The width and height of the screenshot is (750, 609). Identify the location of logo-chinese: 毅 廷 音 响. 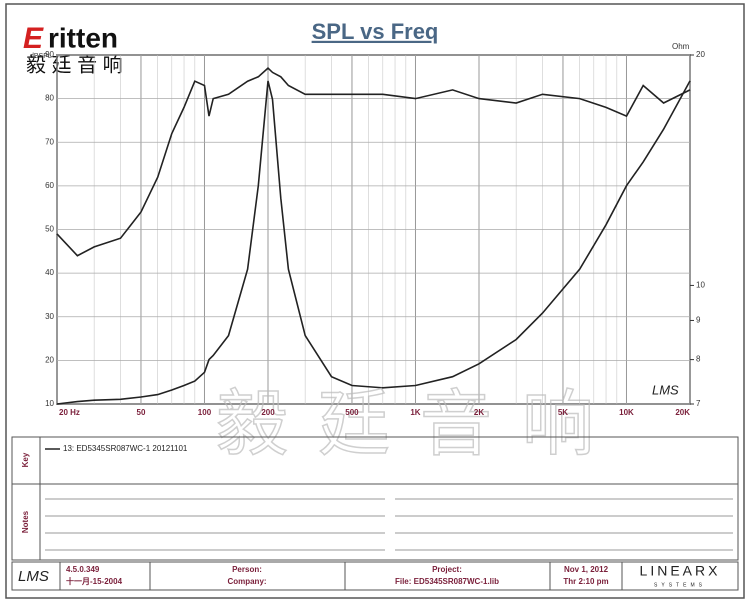
(74, 64).